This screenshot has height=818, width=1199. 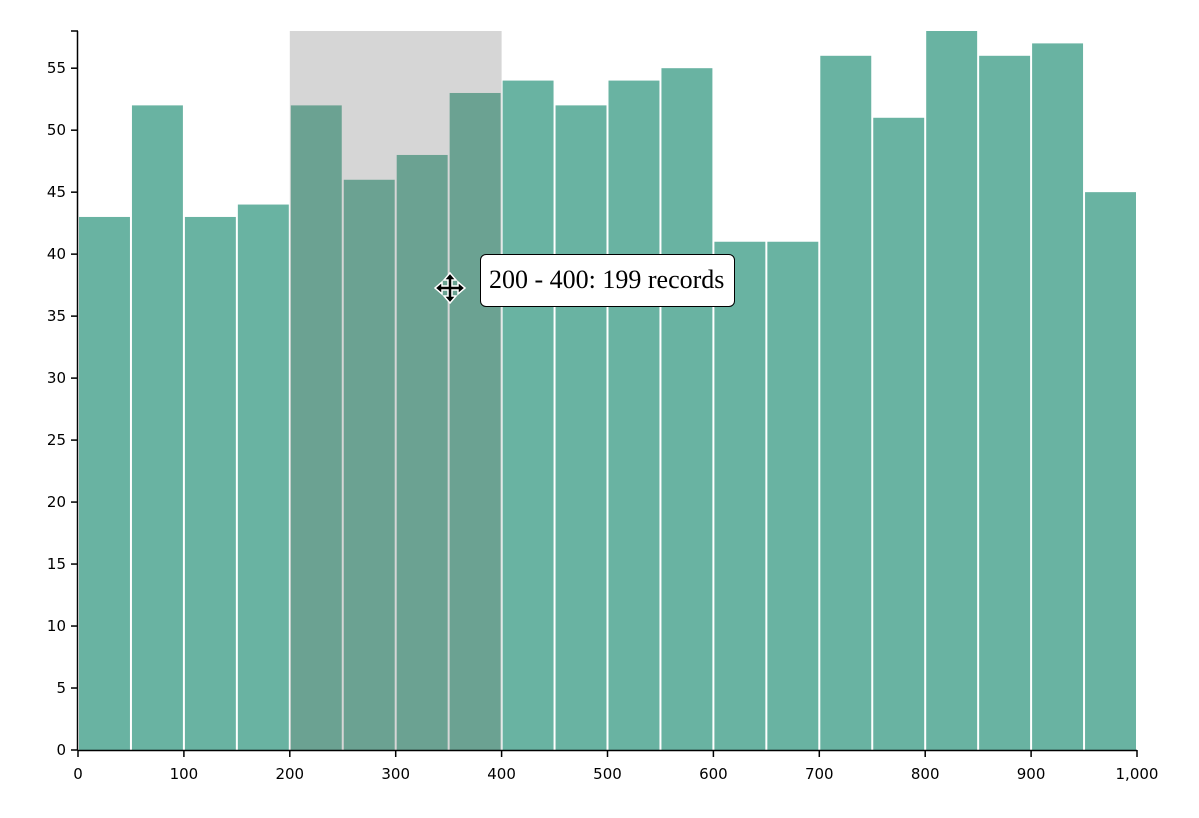 What do you see at coordinates (56, 378) in the screenshot?
I see `y-tick-label: 30` at bounding box center [56, 378].